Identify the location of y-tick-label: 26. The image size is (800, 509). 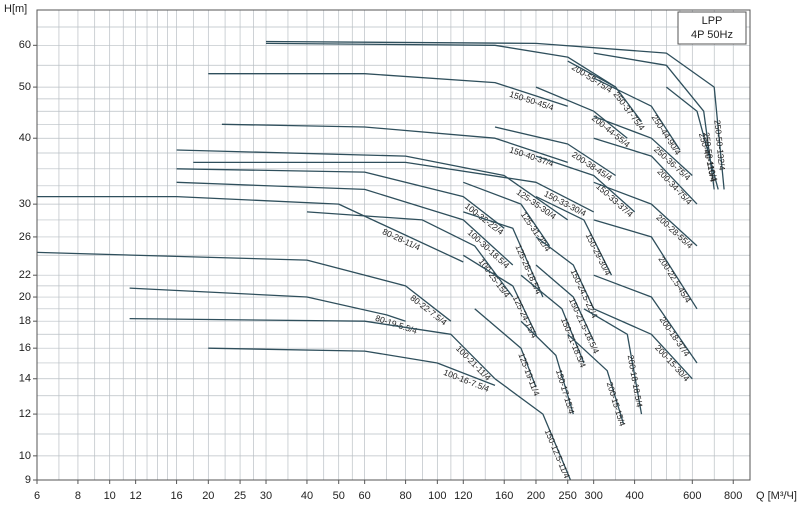
(25, 237).